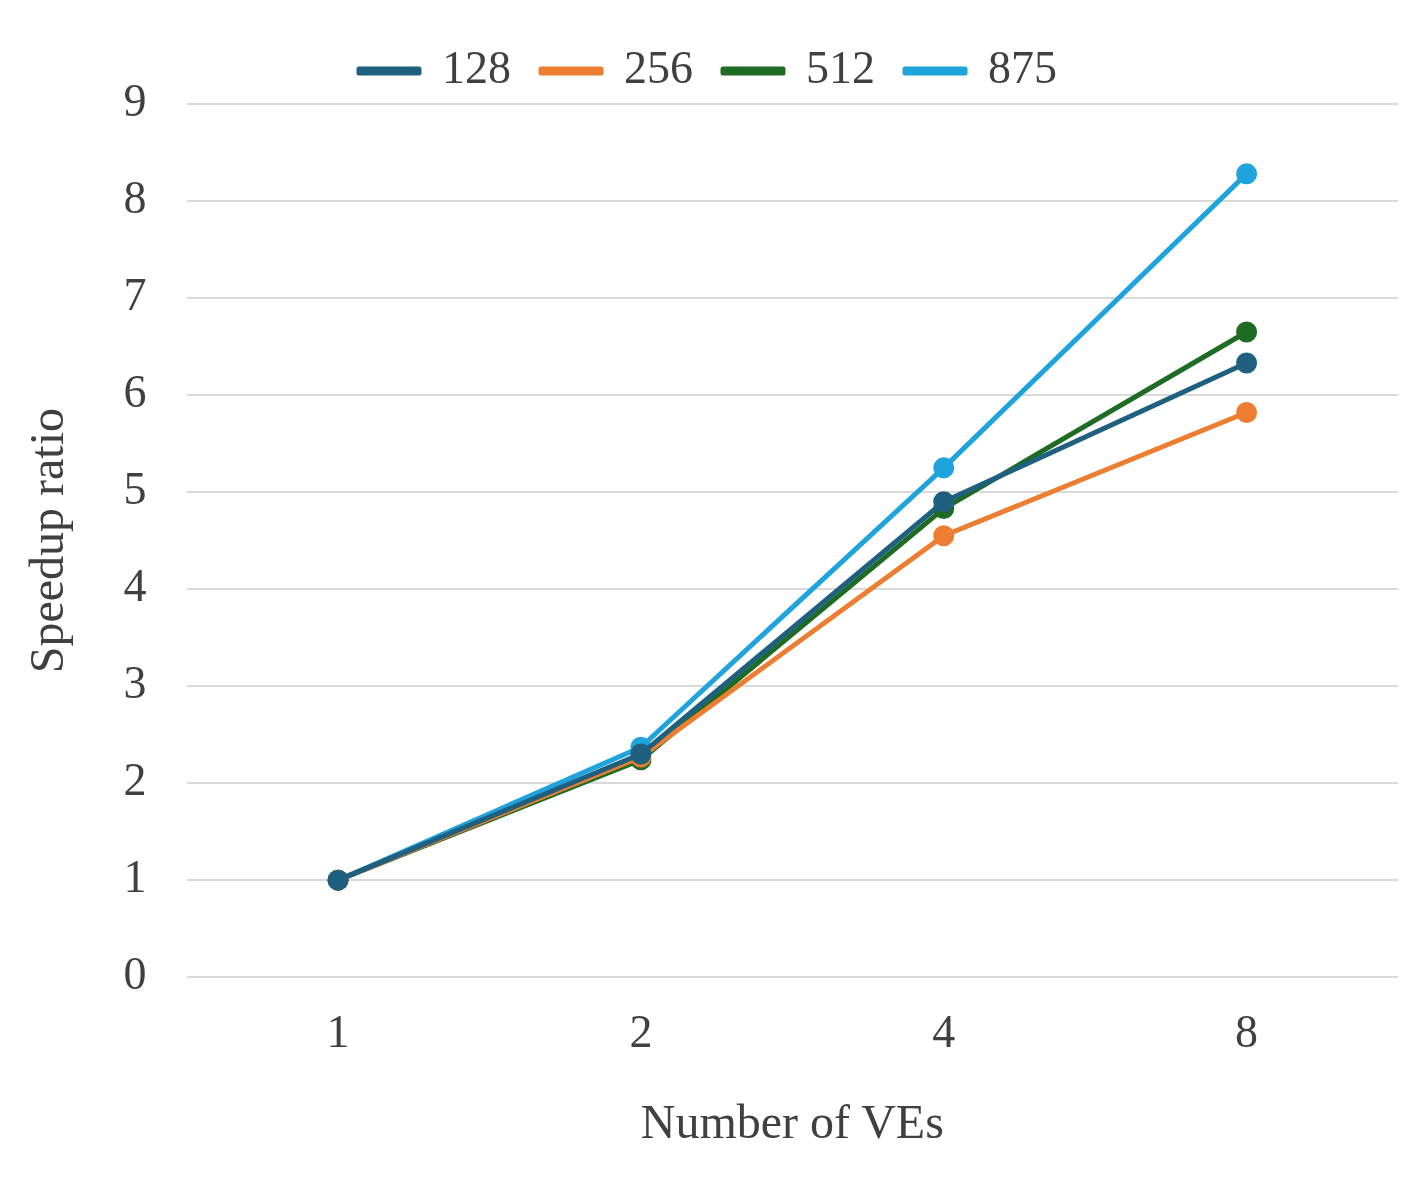  Describe the element at coordinates (641, 1031) in the screenshot. I see `x-tick-label: 2` at that location.